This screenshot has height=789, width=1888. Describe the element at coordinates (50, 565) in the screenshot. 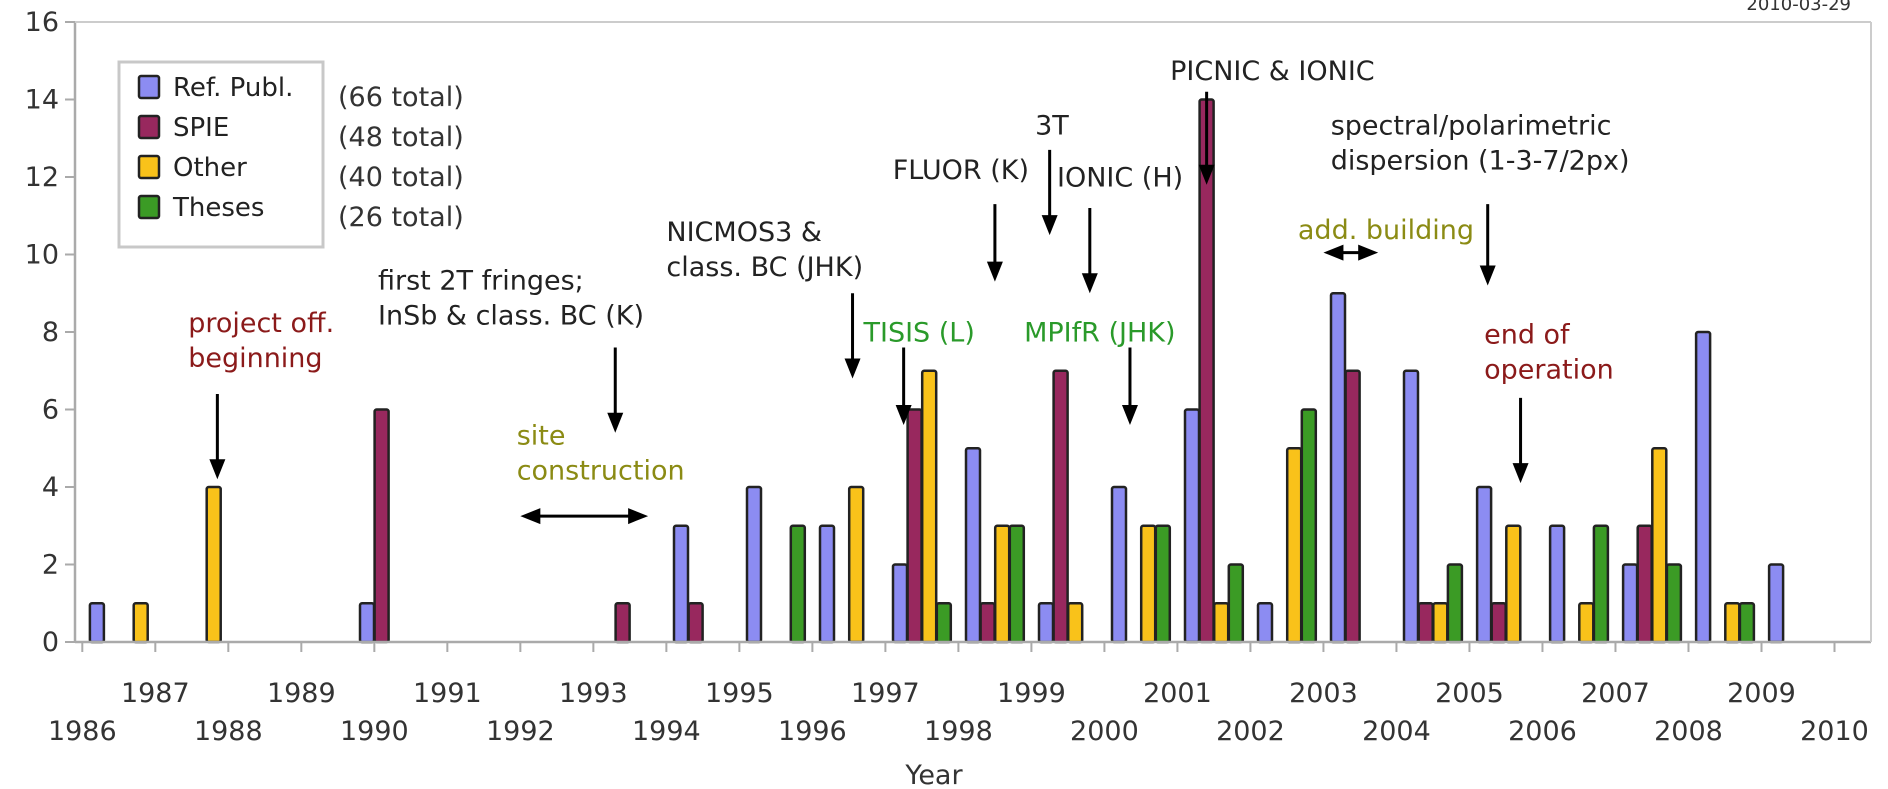

I see `y-tick-label-1: 2` at that location.